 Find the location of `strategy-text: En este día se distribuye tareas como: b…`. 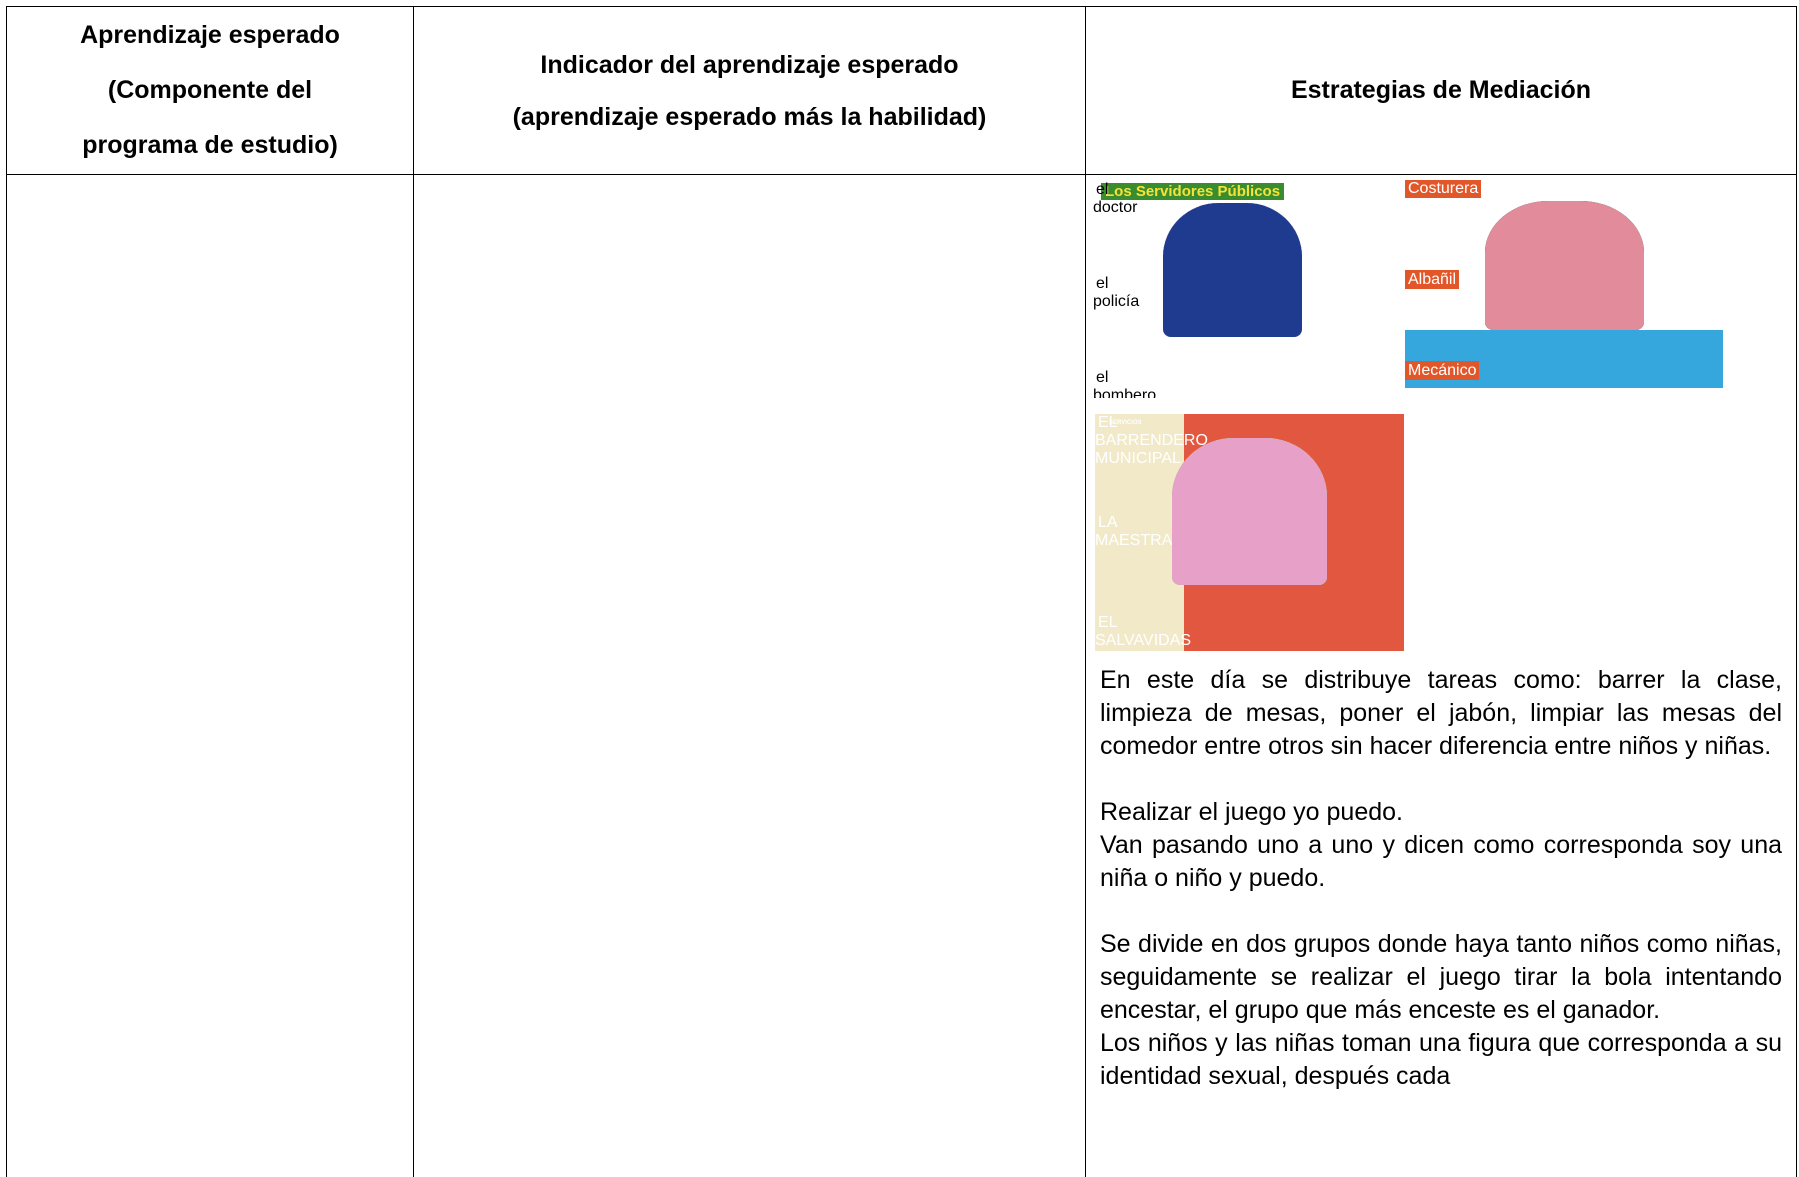

strategy-text: En este día se distribuye tareas como: b… is located at coordinates (1441, 895).